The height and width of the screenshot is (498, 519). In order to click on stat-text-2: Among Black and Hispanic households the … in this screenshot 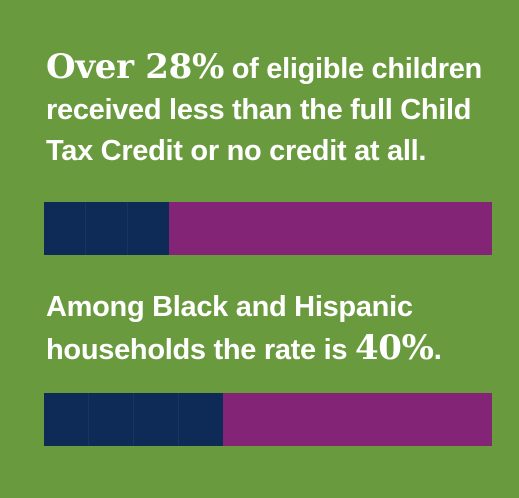, I will do `click(229, 328)`.